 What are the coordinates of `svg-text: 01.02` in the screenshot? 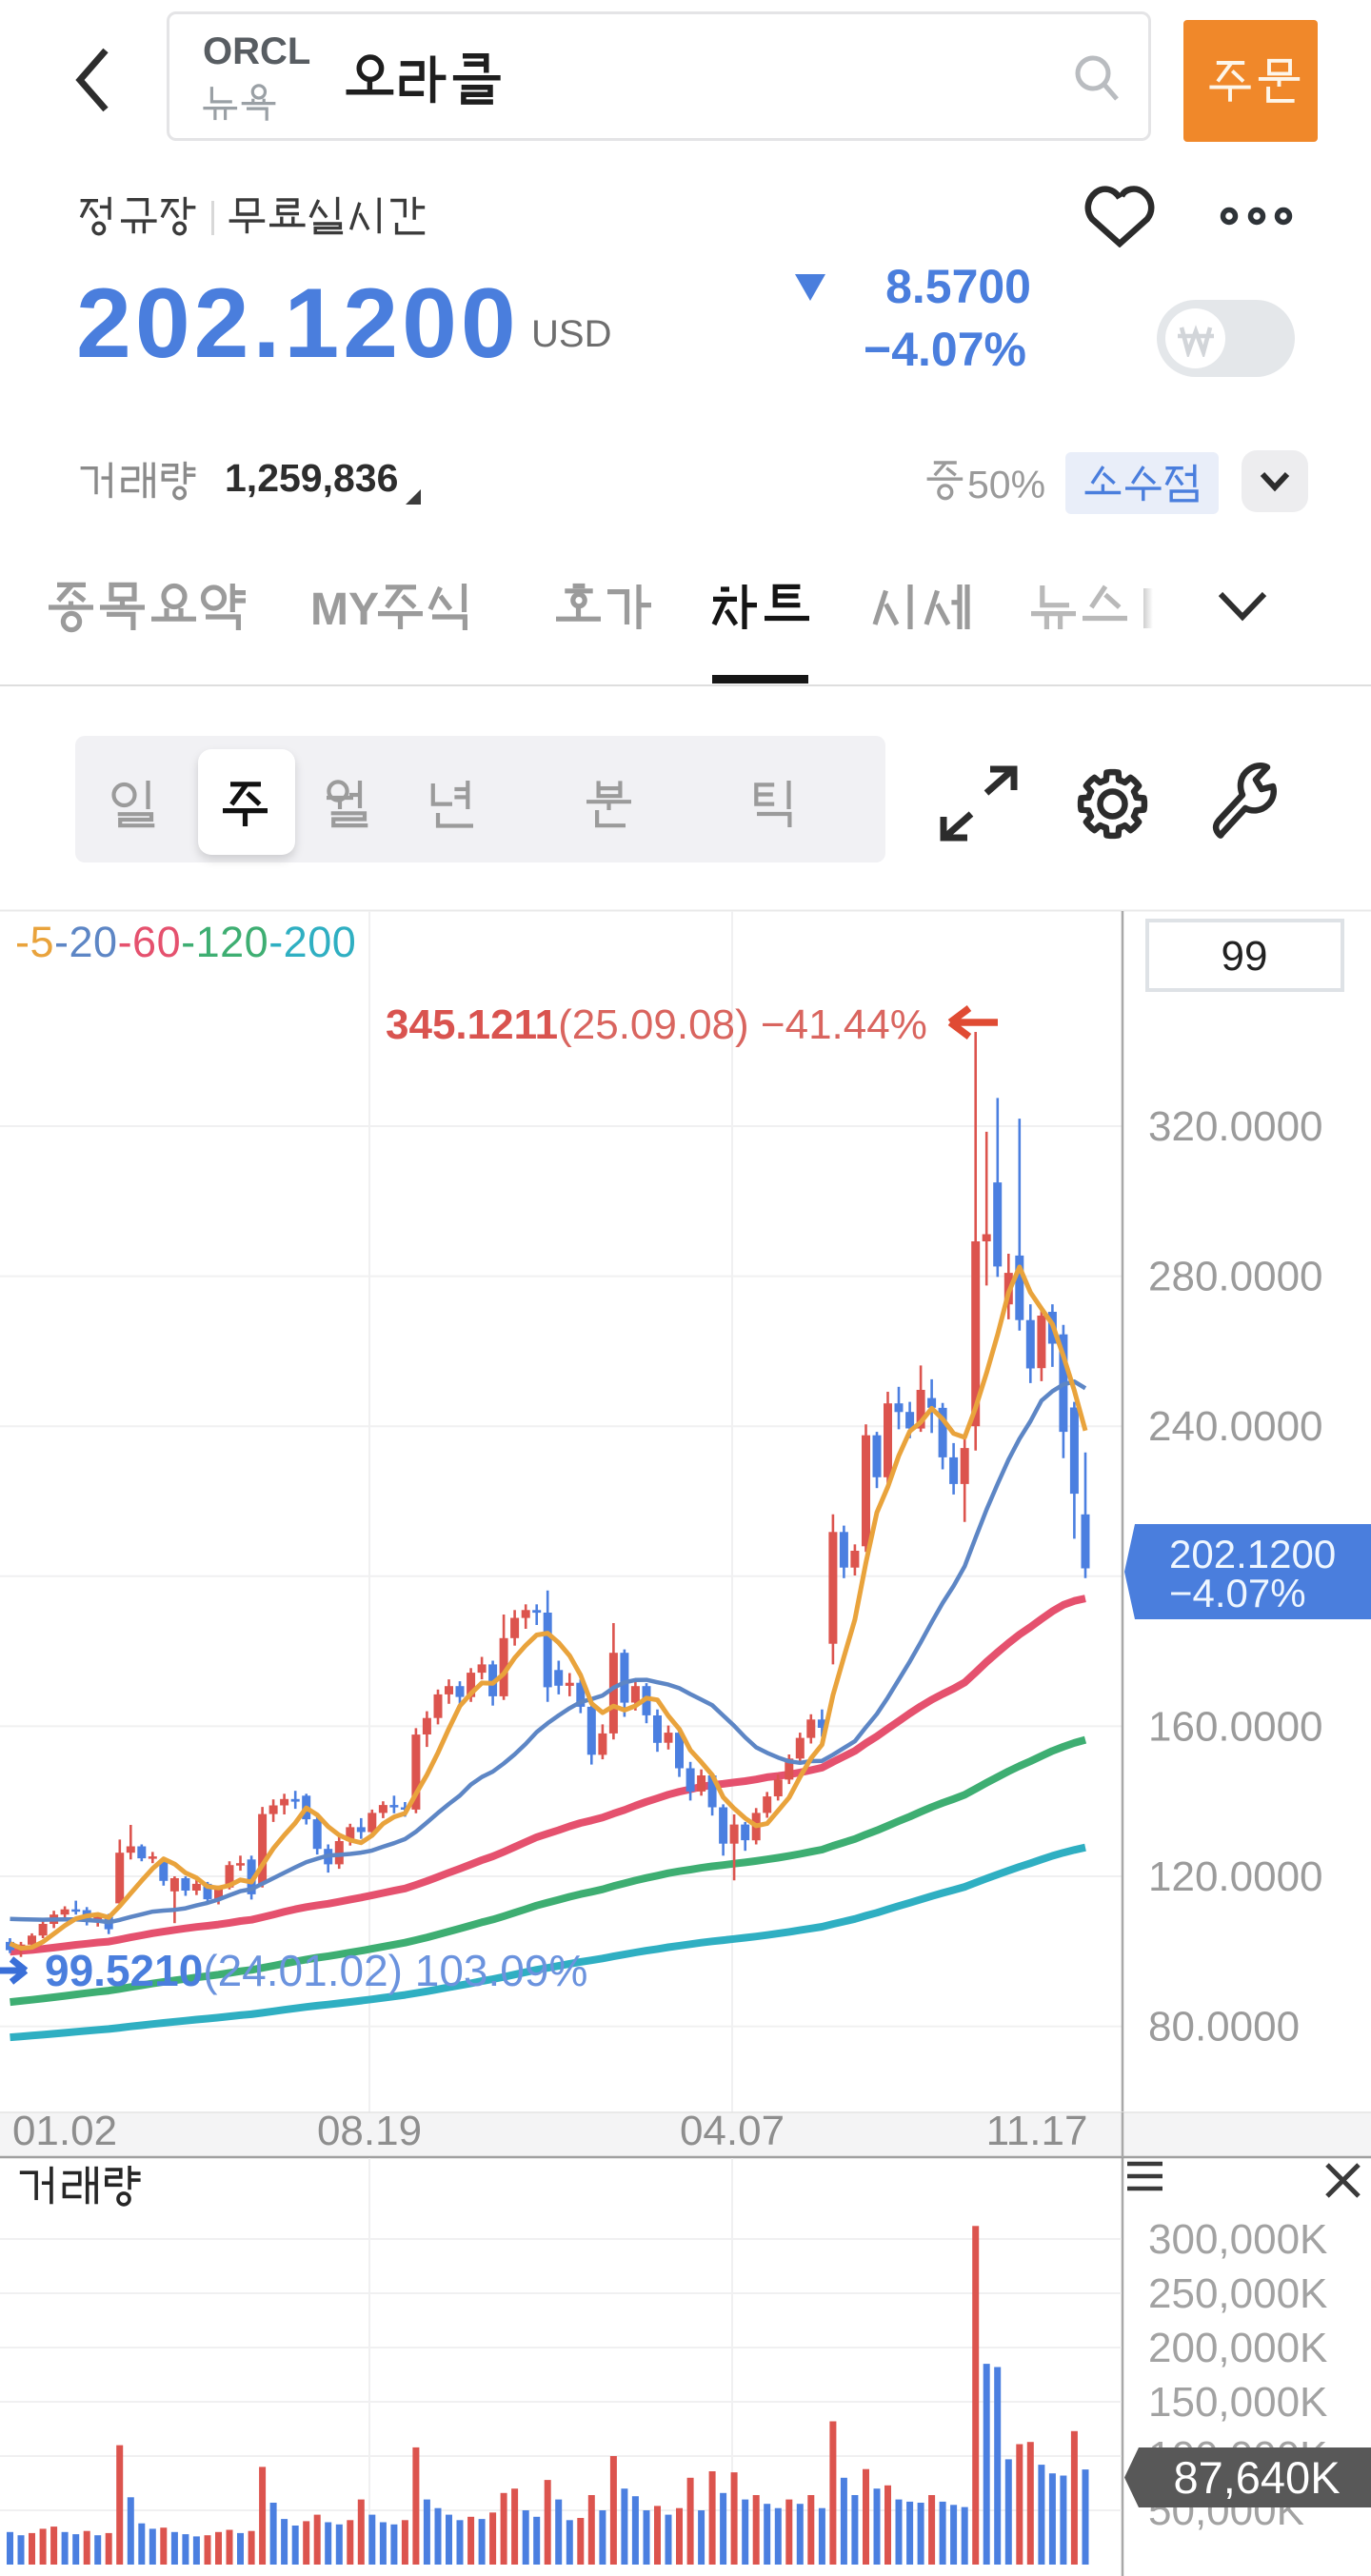 It's located at (64, 2131).